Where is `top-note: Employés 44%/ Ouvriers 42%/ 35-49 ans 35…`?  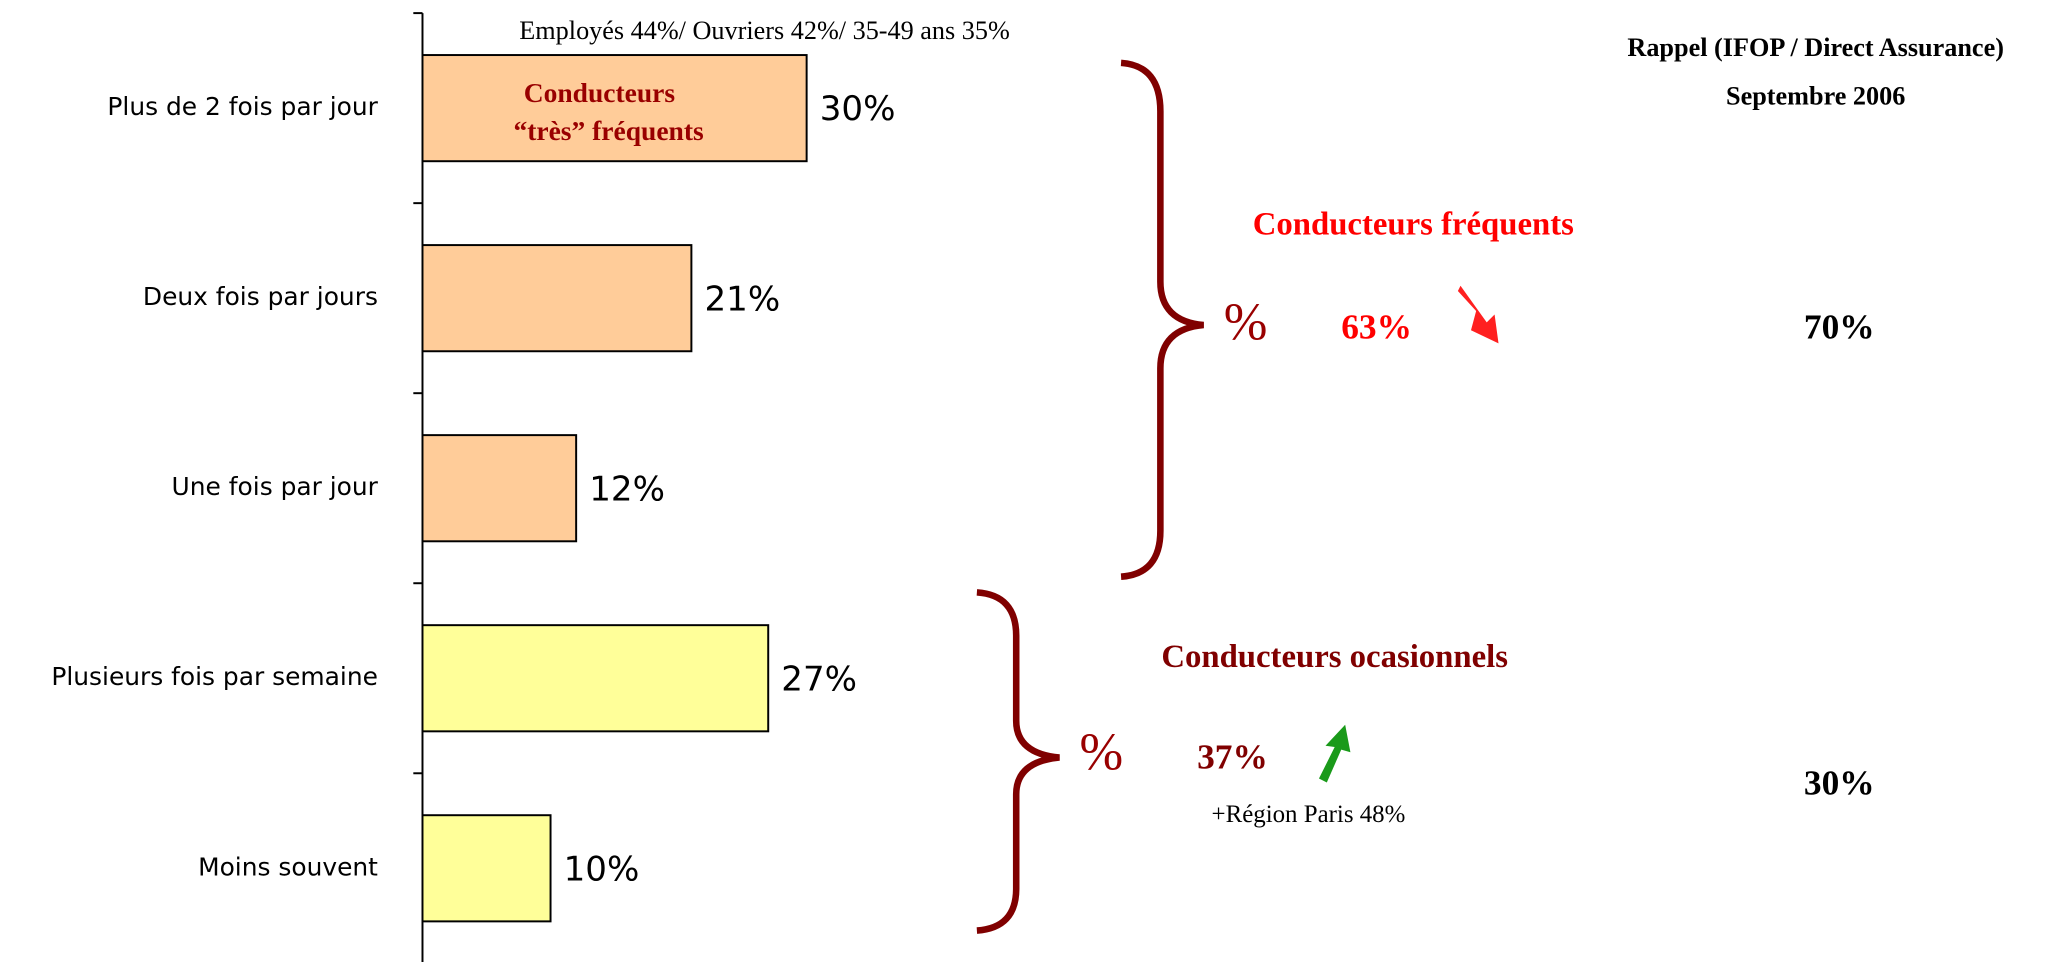 top-note: Employés 44%/ Ouvriers 42%/ 35-49 ans 35… is located at coordinates (764, 30).